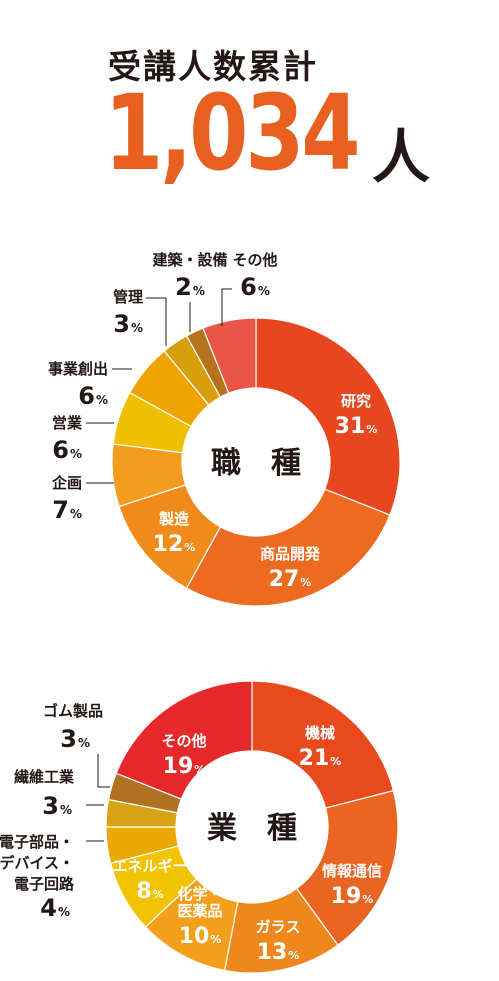 This screenshot has width=499, height=981. I want to click on outside-value-7-number: 3, so click(68, 739).